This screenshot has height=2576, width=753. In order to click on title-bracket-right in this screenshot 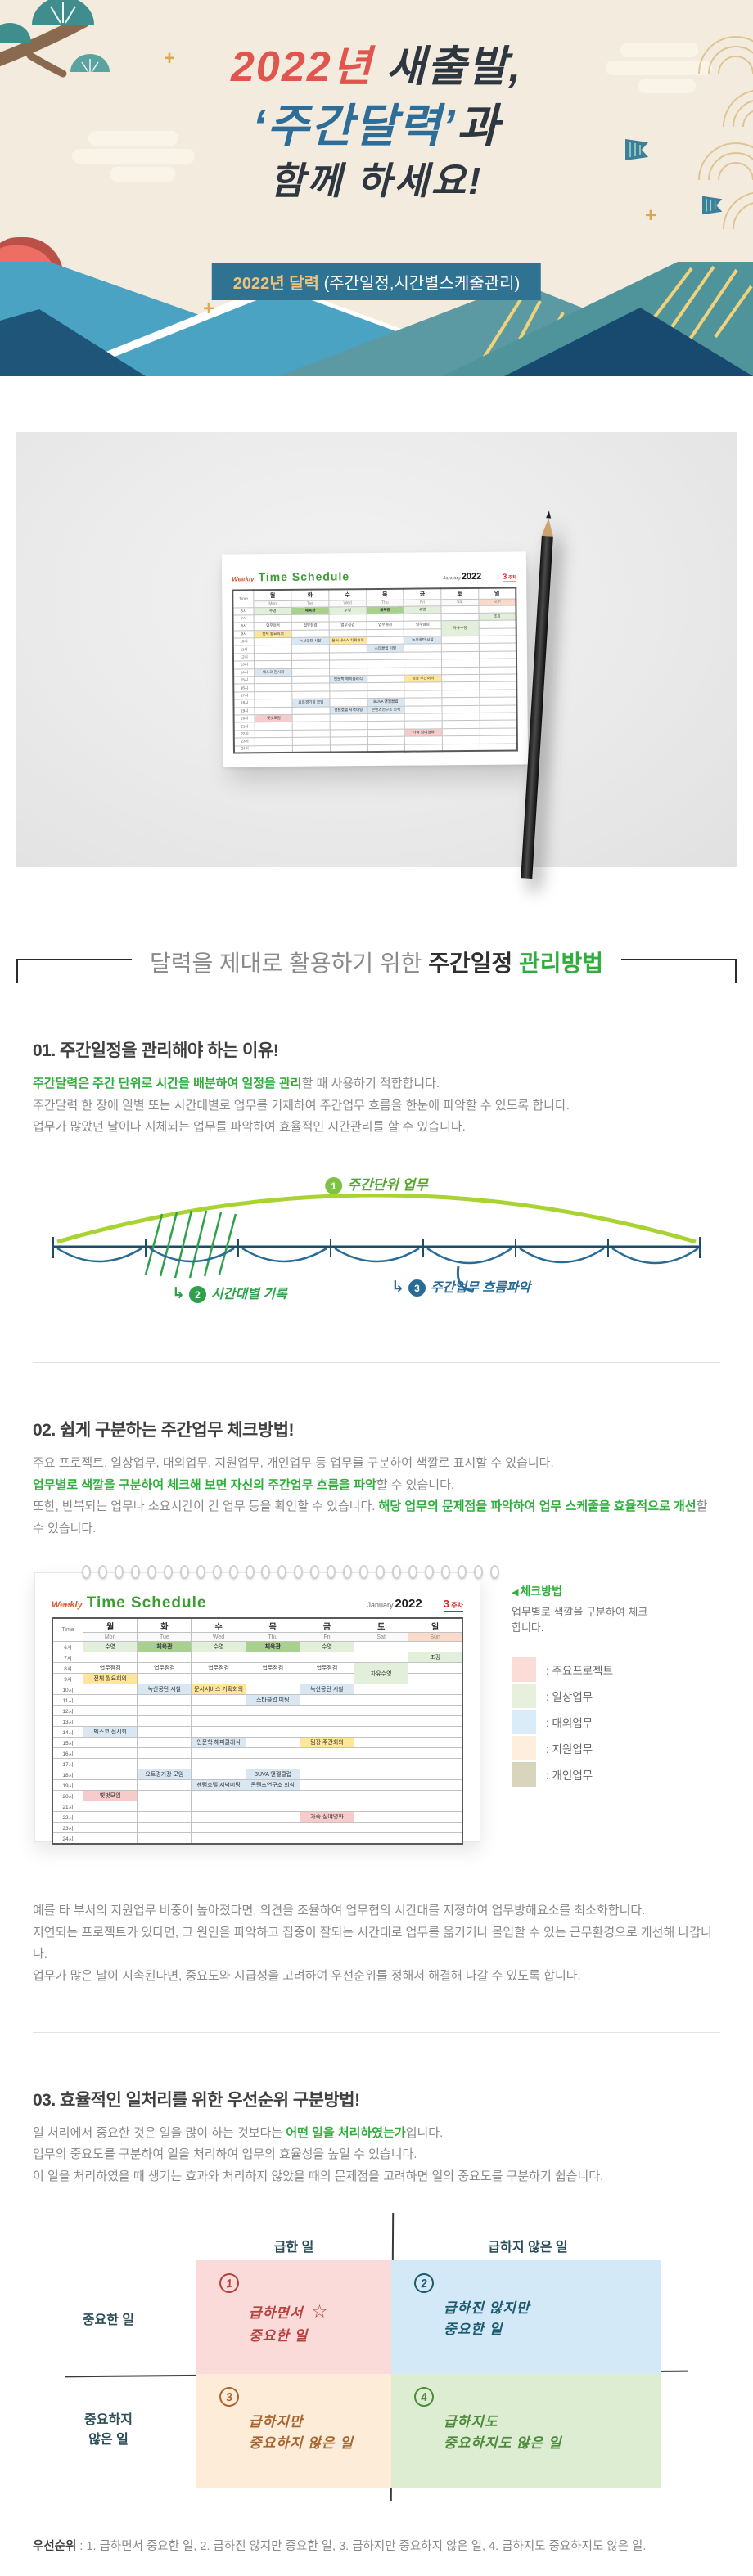, I will do `click(679, 971)`.